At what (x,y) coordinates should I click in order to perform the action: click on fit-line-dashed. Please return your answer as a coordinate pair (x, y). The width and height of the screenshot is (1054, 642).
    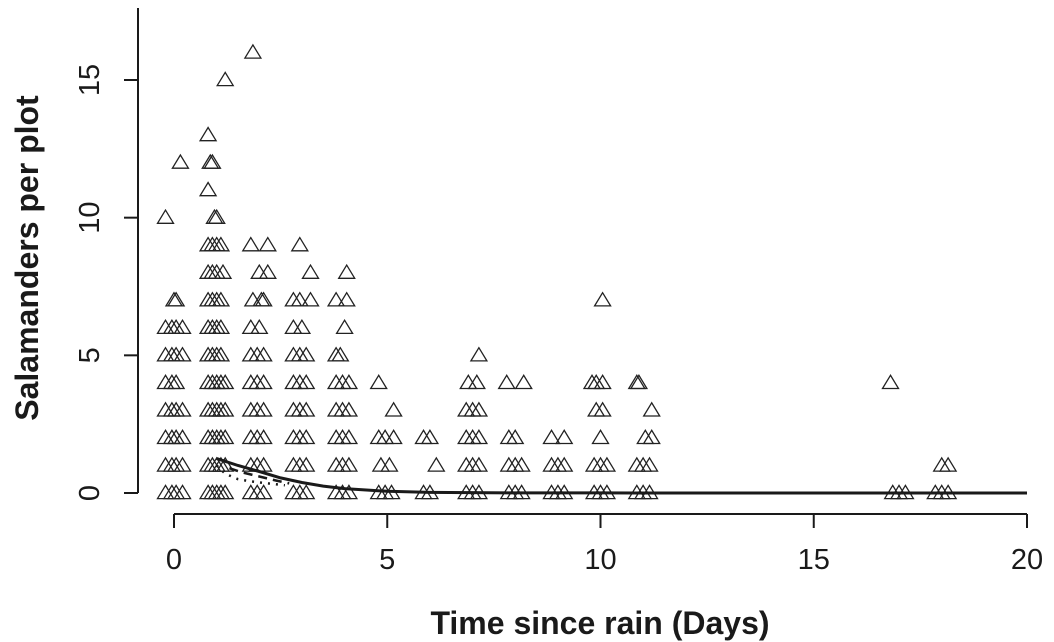
    Looking at the image, I should click on (259, 476).